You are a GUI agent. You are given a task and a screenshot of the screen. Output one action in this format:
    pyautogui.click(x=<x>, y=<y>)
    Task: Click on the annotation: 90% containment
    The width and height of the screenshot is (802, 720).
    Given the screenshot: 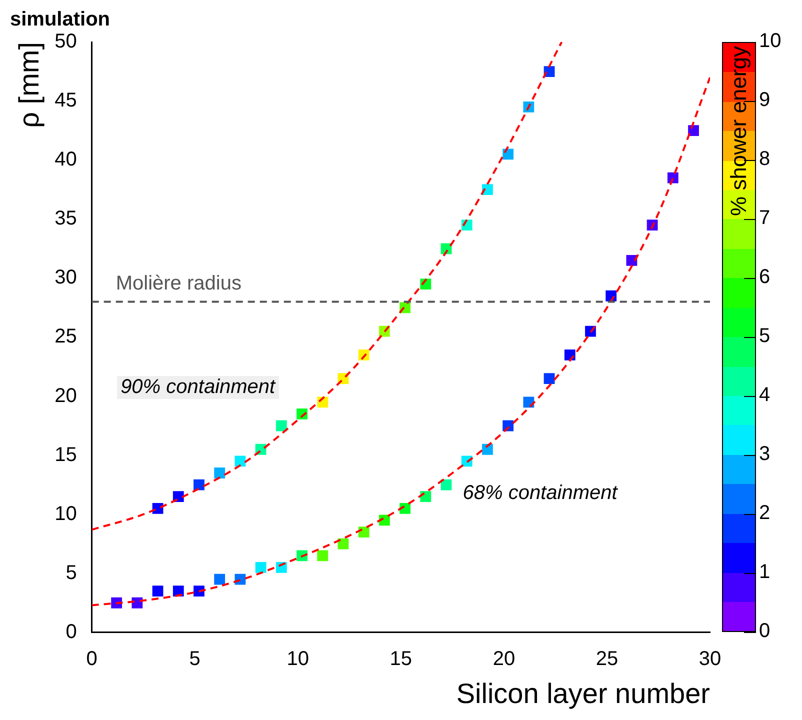 What is the action you would take?
    pyautogui.click(x=198, y=387)
    